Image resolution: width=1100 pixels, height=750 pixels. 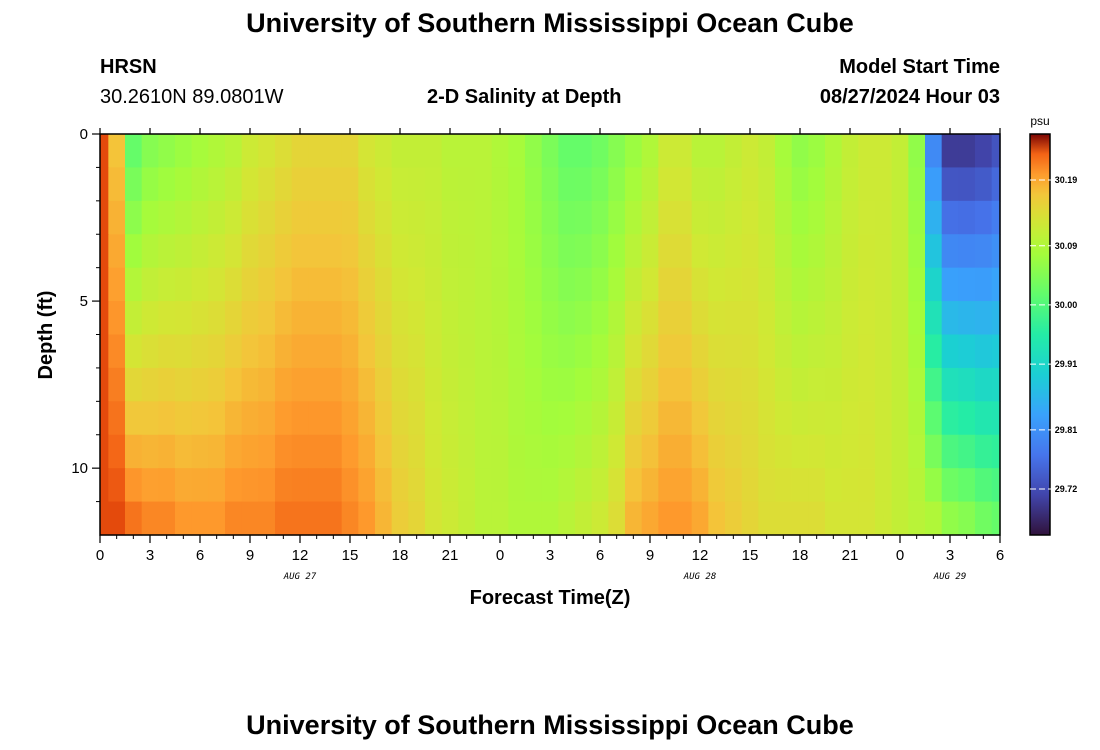 I want to click on x-tick-label: 0, so click(x=100, y=555).